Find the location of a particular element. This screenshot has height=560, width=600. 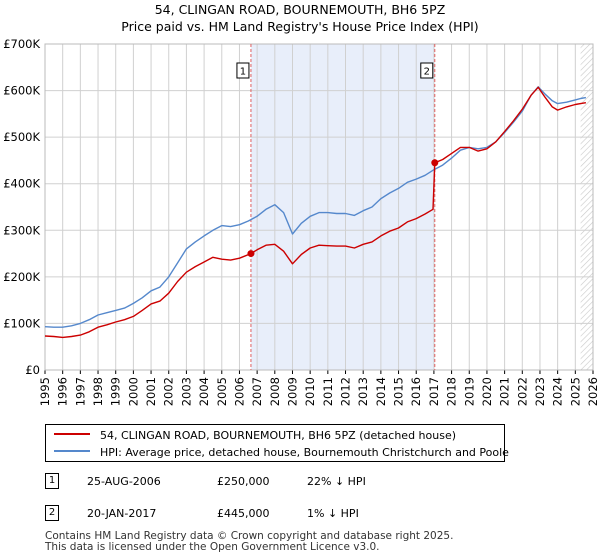

transaction-number-badge: 2 is located at coordinates (52, 513).